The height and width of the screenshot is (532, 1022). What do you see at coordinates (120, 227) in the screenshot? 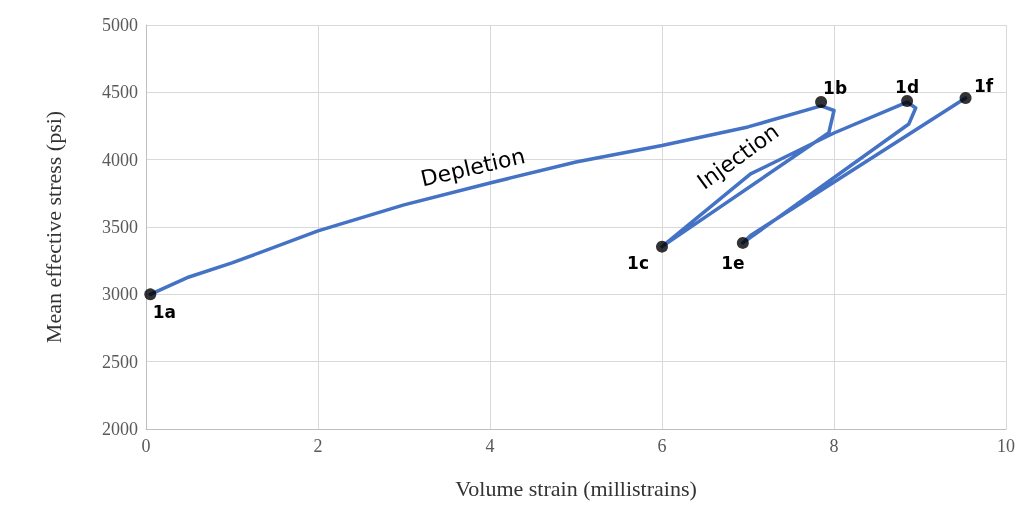
I see `y-tick-label: 3500` at bounding box center [120, 227].